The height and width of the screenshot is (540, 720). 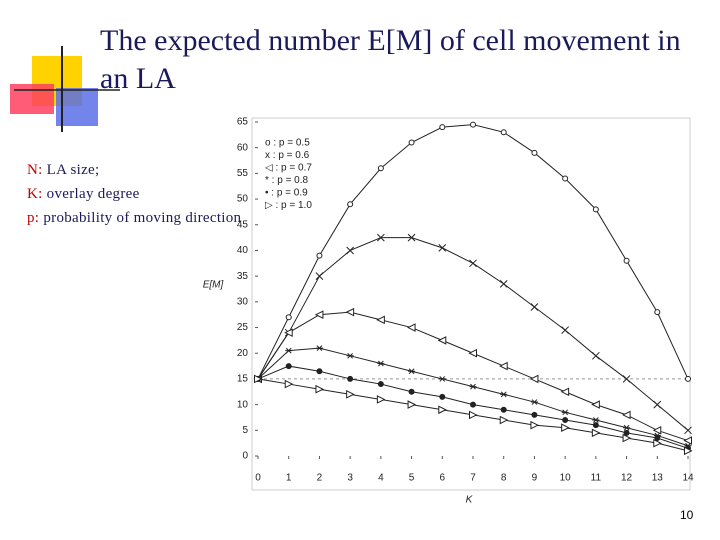 What do you see at coordinates (245, 430) in the screenshot?
I see `y-tick-label: 5` at bounding box center [245, 430].